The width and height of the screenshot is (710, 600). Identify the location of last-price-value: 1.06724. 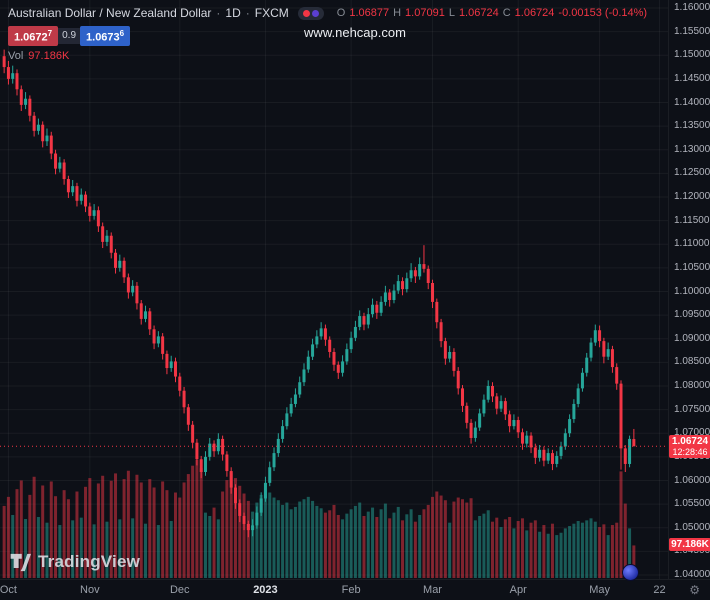
(690, 442).